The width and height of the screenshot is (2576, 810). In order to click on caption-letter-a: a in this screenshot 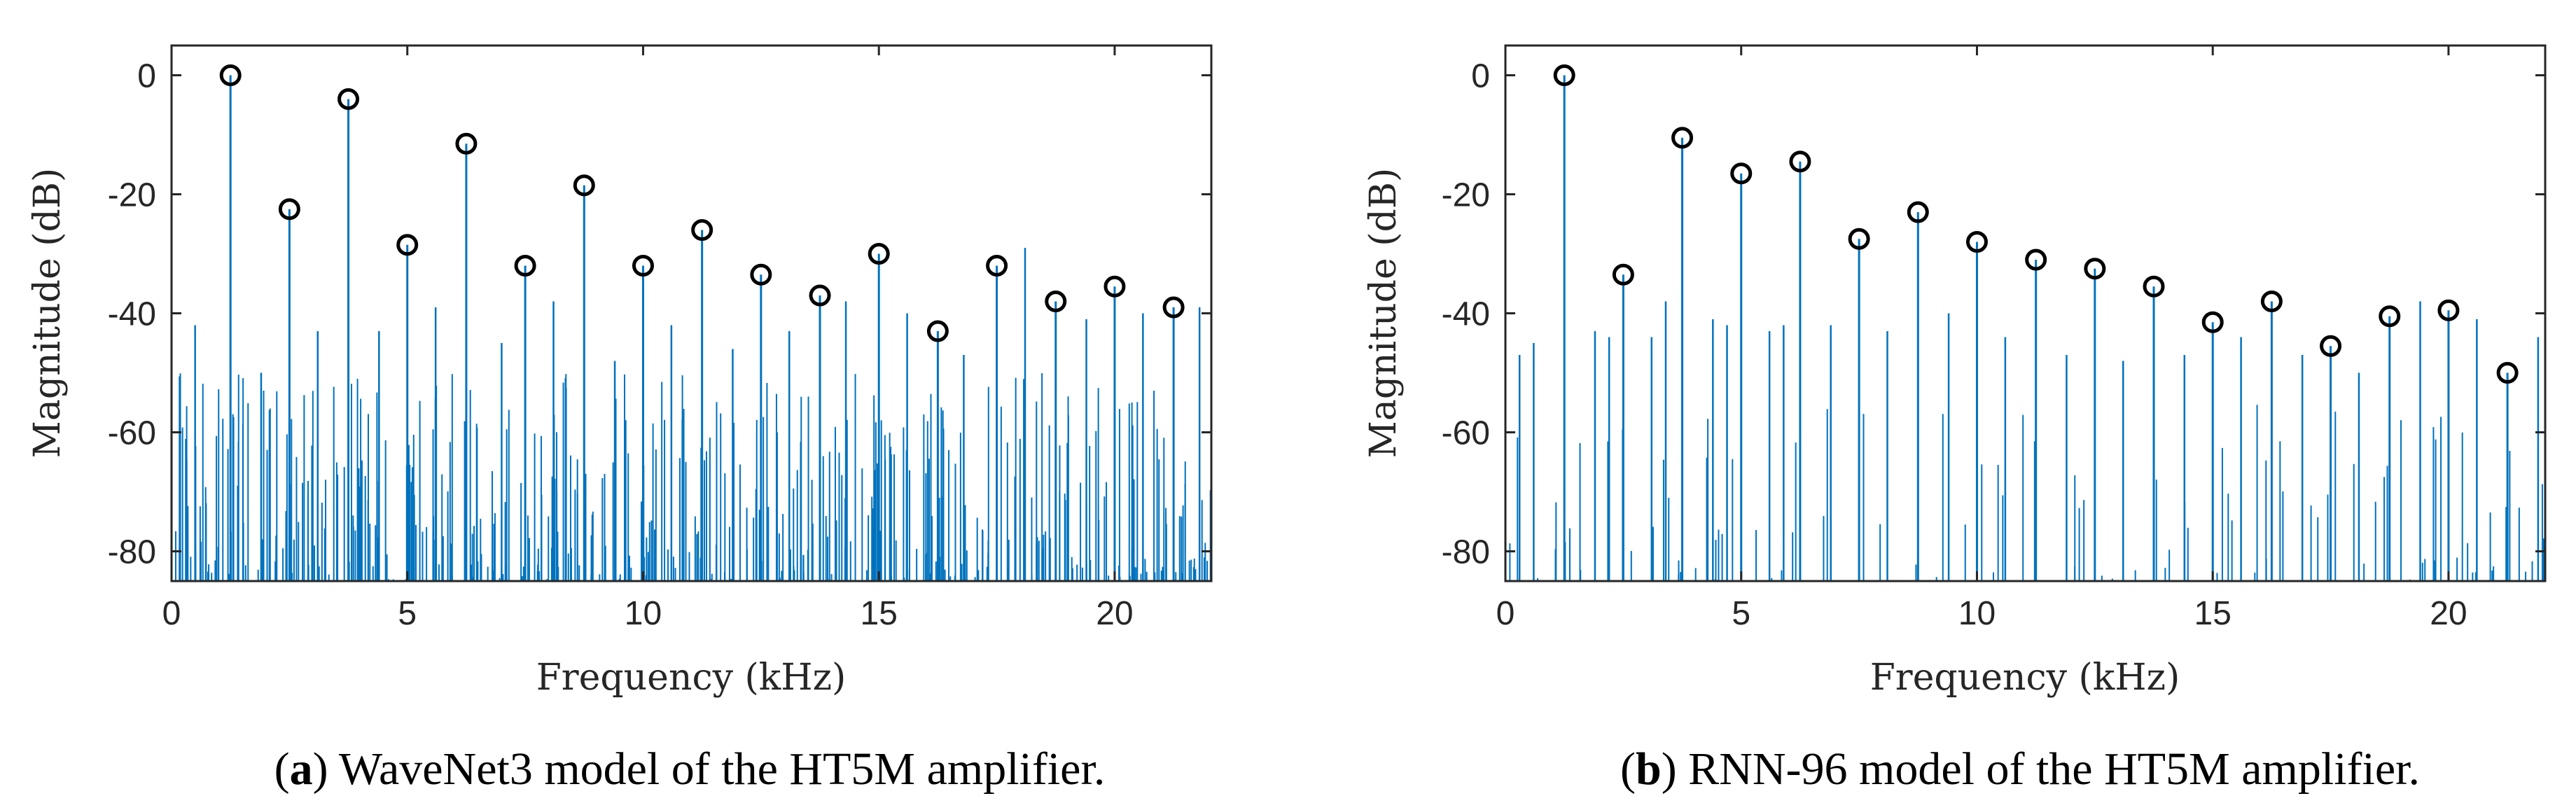, I will do `click(301, 769)`.